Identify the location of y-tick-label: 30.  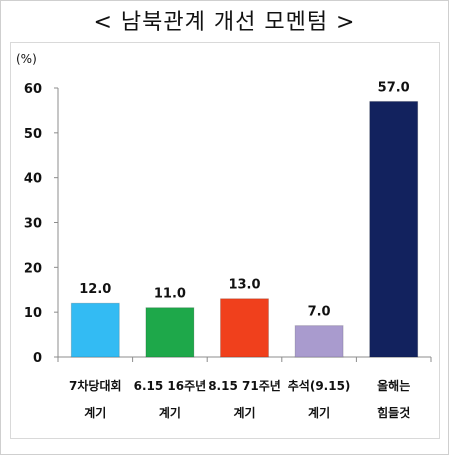
(33, 224).